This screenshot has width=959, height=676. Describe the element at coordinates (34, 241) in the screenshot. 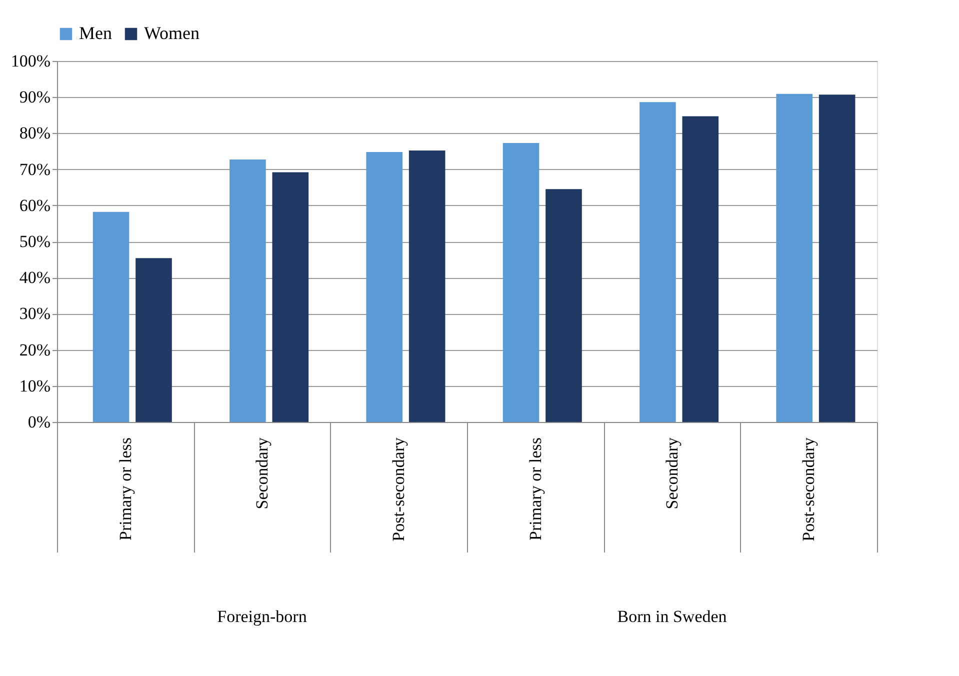

I see `y-tick-label: 50%` at that location.